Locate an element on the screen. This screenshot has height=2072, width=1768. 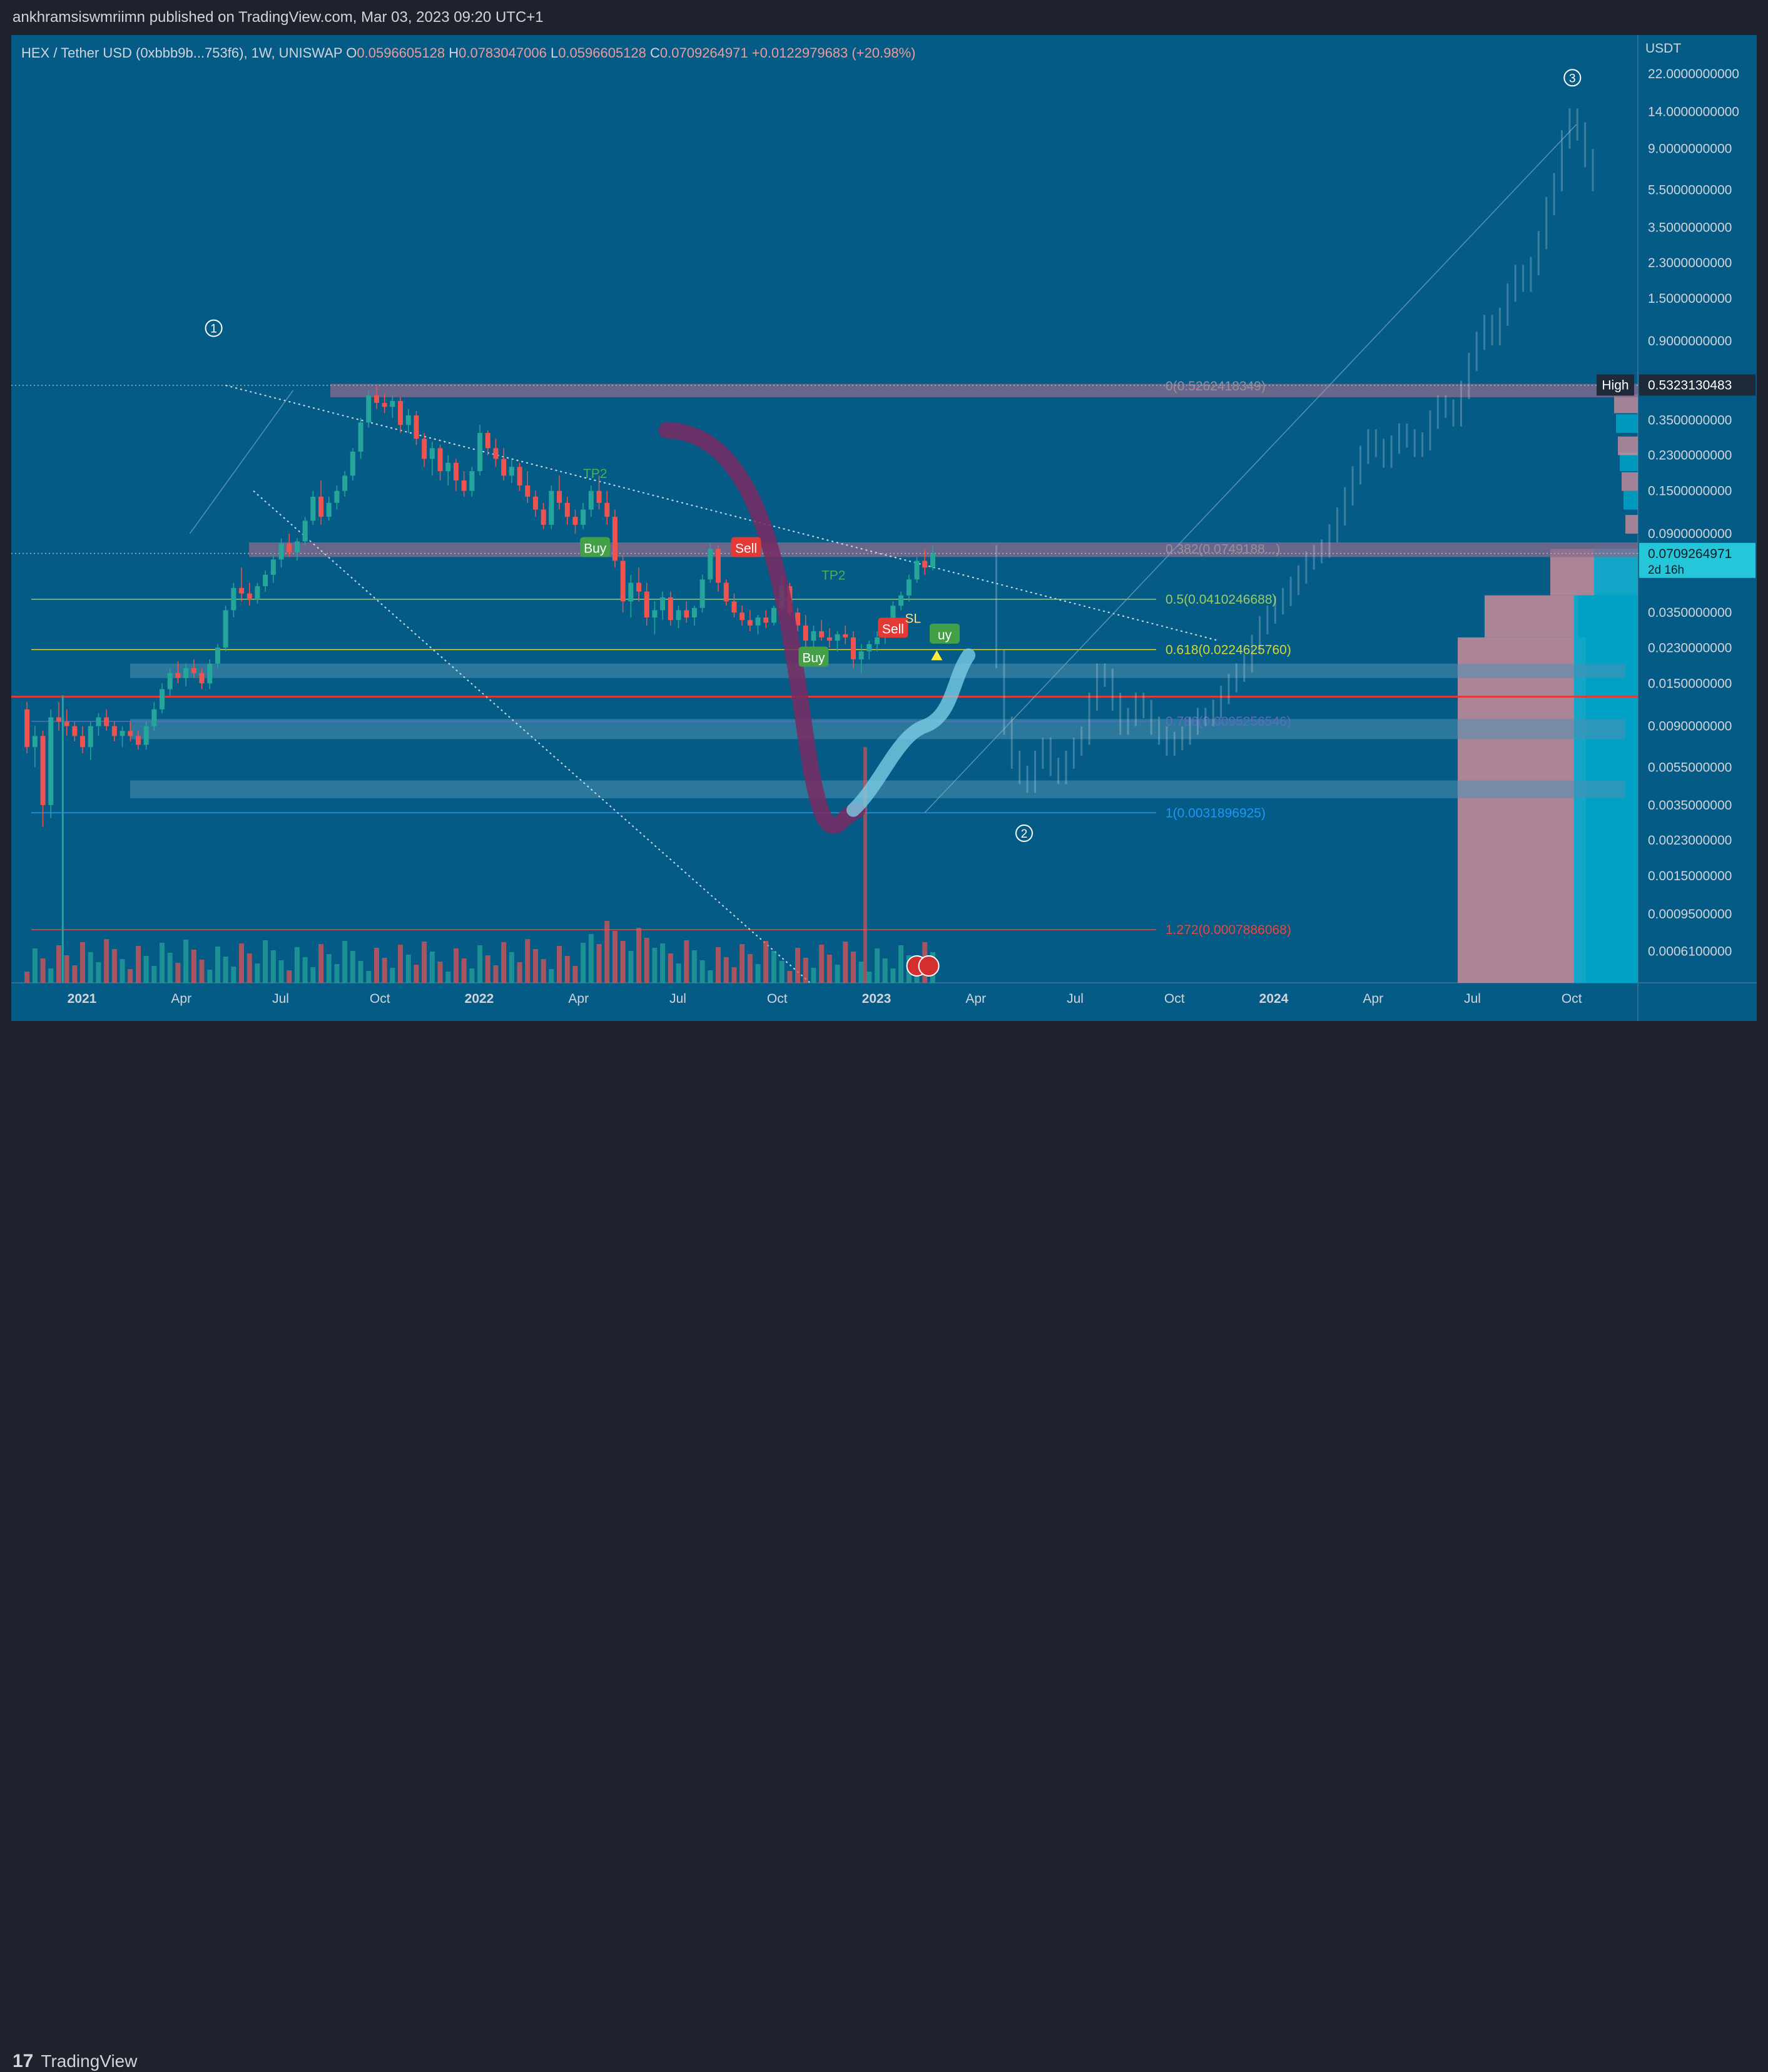
price-axis-label: 0.0090000000 is located at coordinates (1690, 726).